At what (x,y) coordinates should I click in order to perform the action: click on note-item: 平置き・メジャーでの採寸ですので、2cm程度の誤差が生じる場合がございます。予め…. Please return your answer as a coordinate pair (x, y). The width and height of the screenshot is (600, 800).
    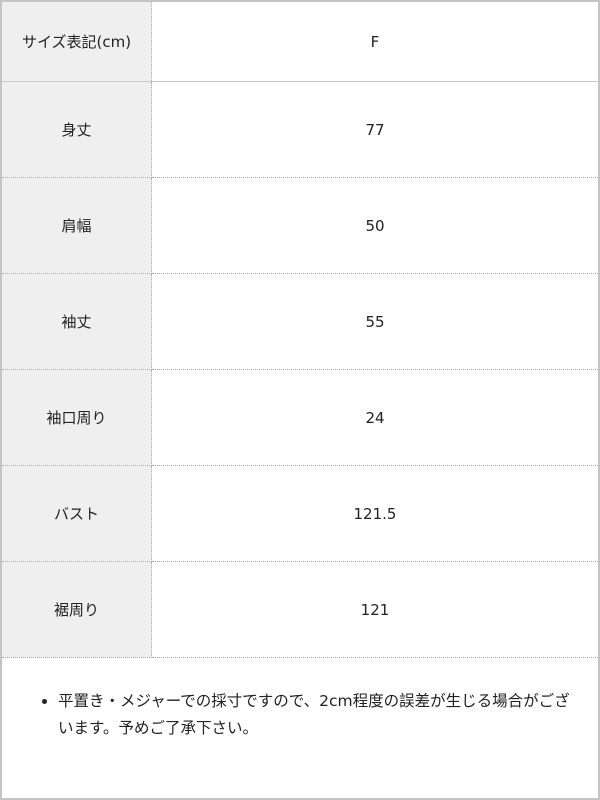
    Looking at the image, I should click on (319, 715).